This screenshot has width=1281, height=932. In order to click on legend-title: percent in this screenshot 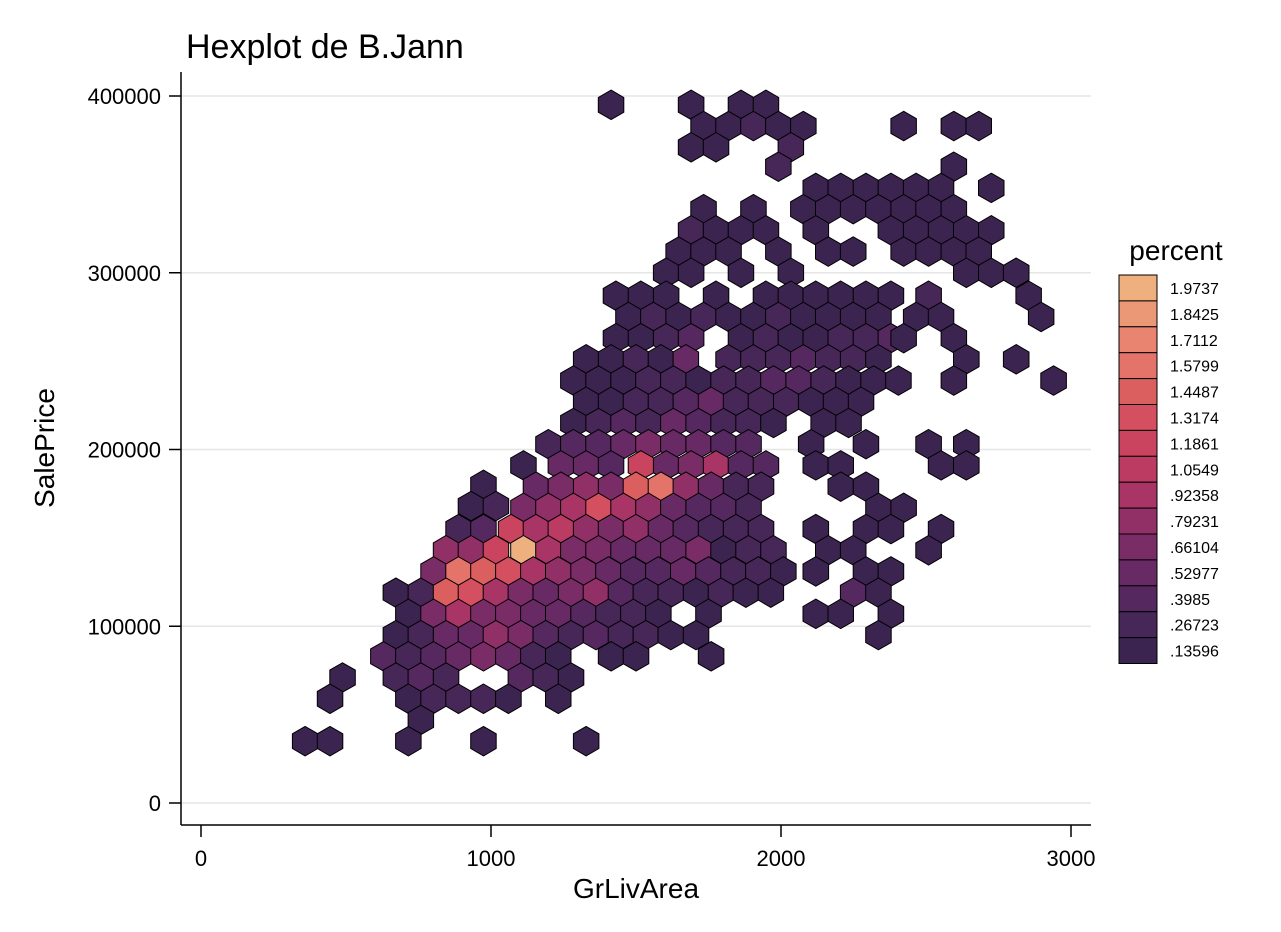, I will do `click(1176, 250)`.